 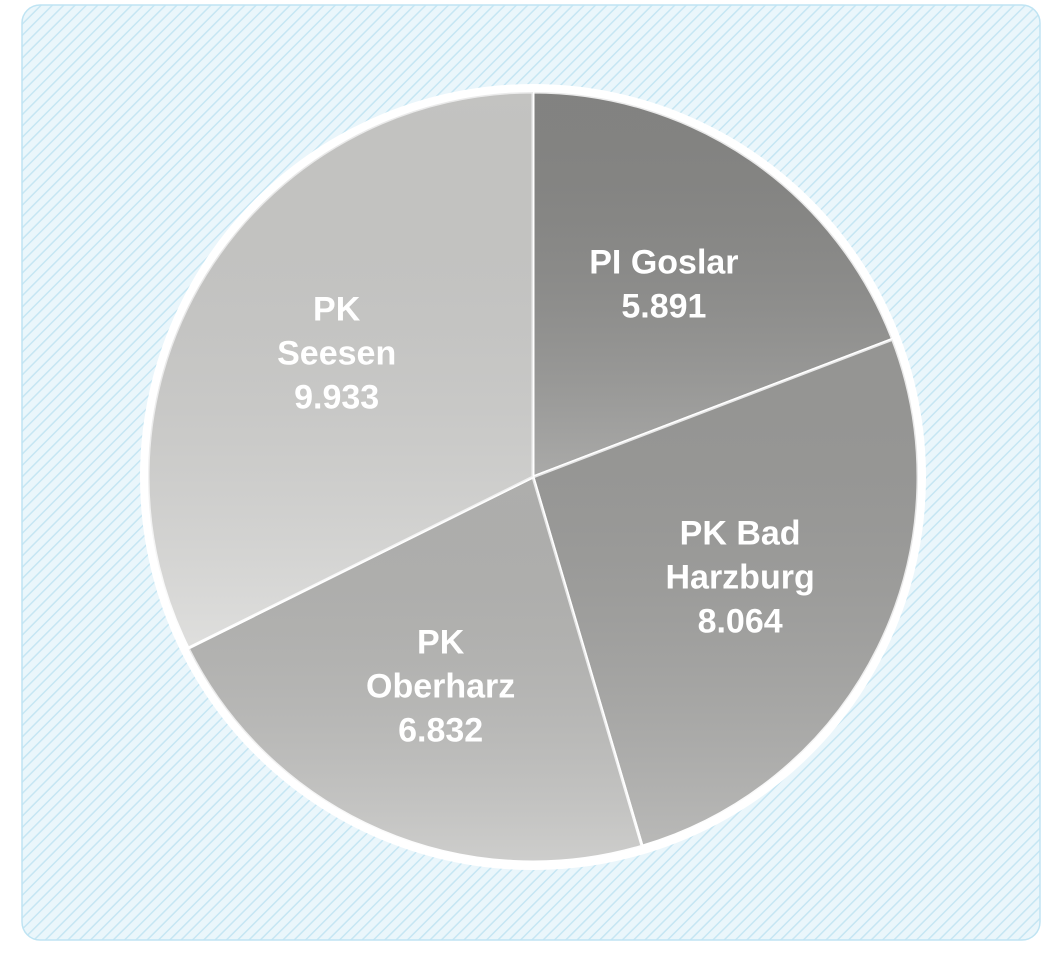 What do you see at coordinates (740, 621) in the screenshot?
I see `value-label: 8.064` at bounding box center [740, 621].